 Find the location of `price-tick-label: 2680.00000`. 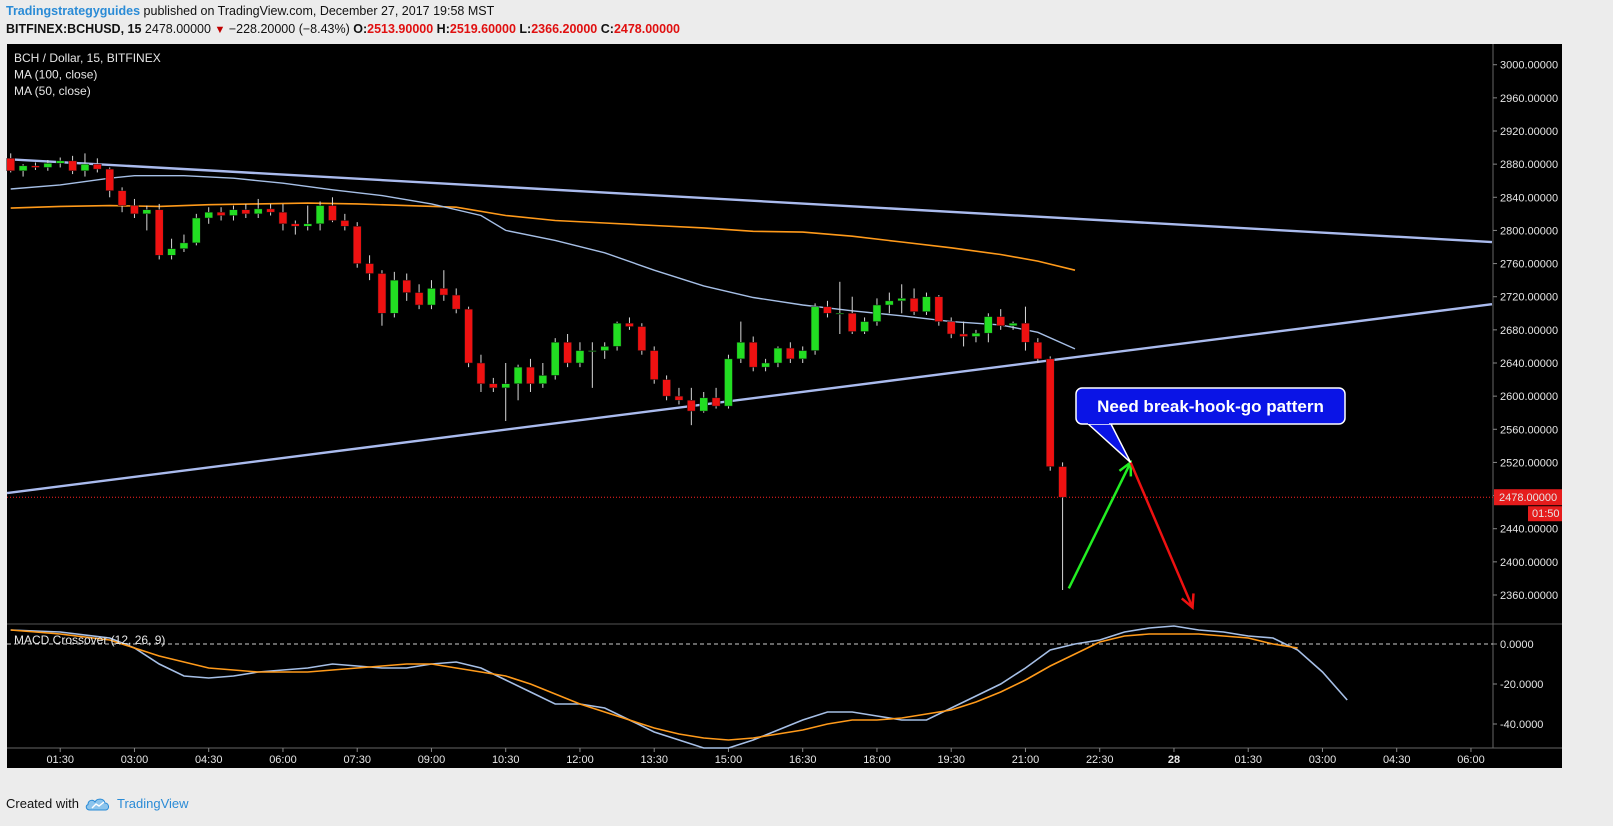

price-tick-label: 2680.00000 is located at coordinates (1529, 331).